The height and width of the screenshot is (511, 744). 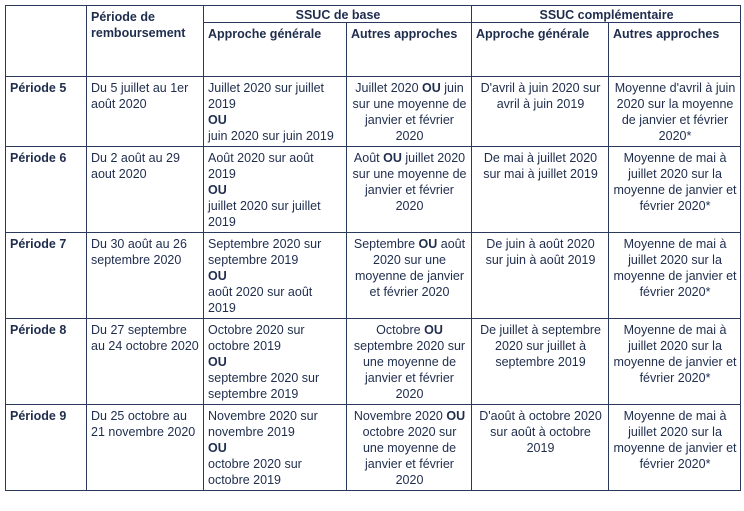 I want to click on base-general-option-b: août 2020 sur août 2019, so click(x=260, y=300).